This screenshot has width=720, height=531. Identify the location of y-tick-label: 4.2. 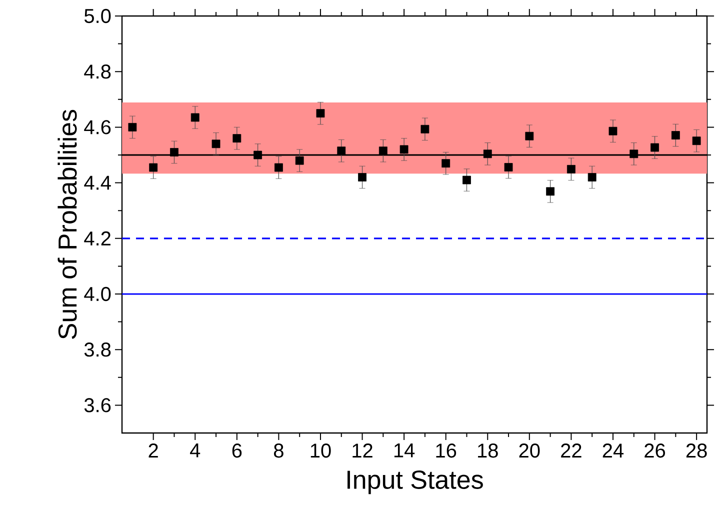
(97, 238).